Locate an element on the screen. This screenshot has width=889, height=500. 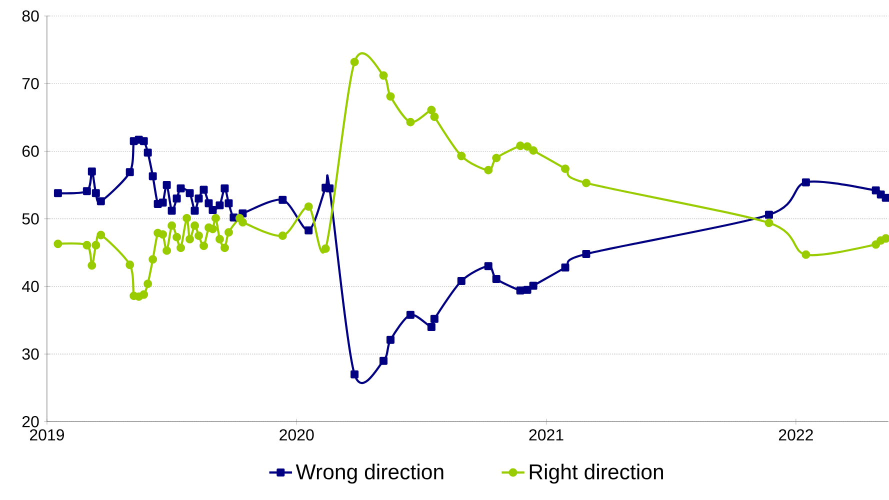
y-tick-label: 40 is located at coordinates (30, 286).